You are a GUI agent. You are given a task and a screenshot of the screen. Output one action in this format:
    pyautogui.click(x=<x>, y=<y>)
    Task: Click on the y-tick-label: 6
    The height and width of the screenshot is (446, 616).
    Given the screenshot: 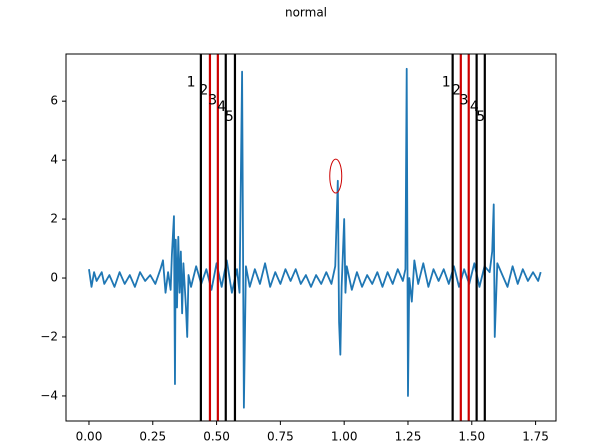 What is the action you would take?
    pyautogui.click(x=54, y=101)
    